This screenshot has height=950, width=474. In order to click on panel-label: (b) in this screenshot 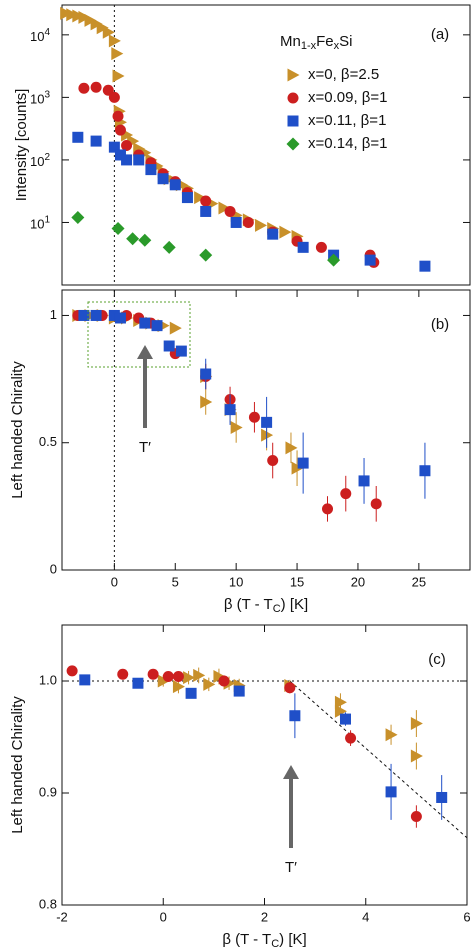, I will do `click(440, 324)`.